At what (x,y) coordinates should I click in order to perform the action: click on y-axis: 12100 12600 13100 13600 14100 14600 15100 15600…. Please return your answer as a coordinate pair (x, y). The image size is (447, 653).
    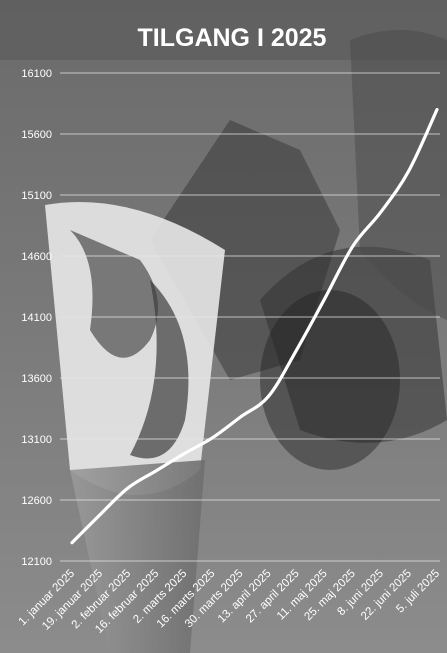
    Looking at the image, I should click on (36, 318).